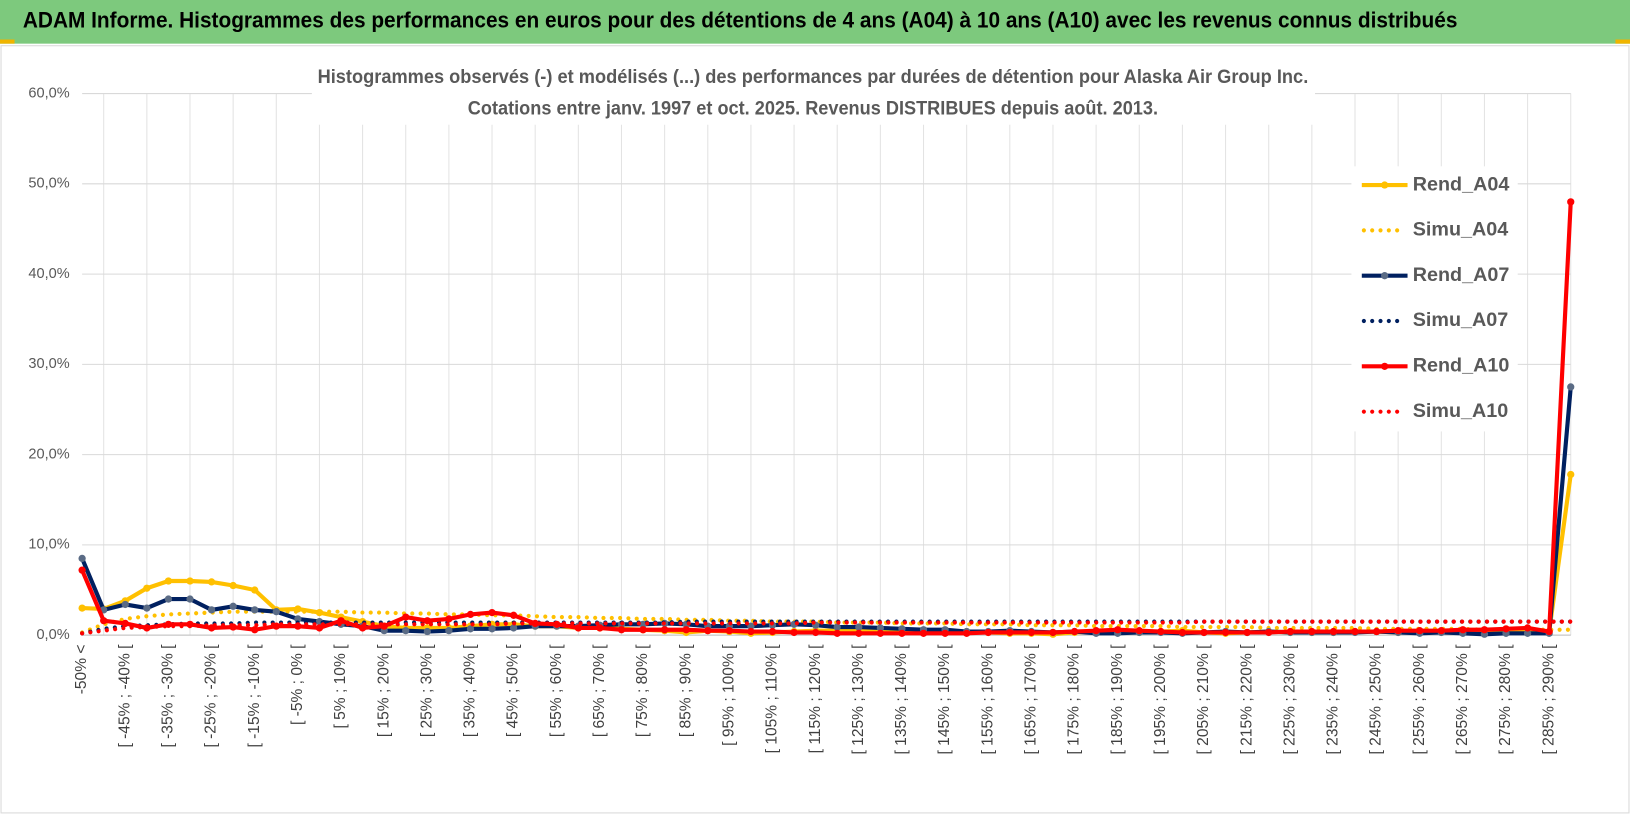 The height and width of the screenshot is (815, 1630). I want to click on x-tick-label: [ 205% ; 210% [, so click(1203, 699).